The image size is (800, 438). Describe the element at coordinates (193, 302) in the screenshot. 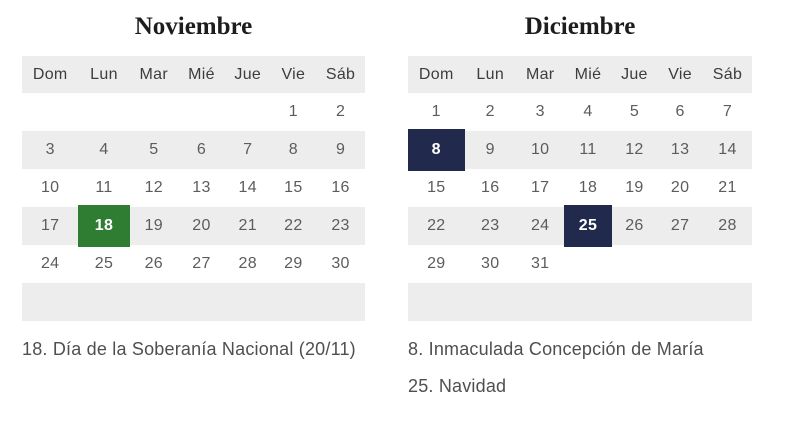

I see `week-row` at that location.